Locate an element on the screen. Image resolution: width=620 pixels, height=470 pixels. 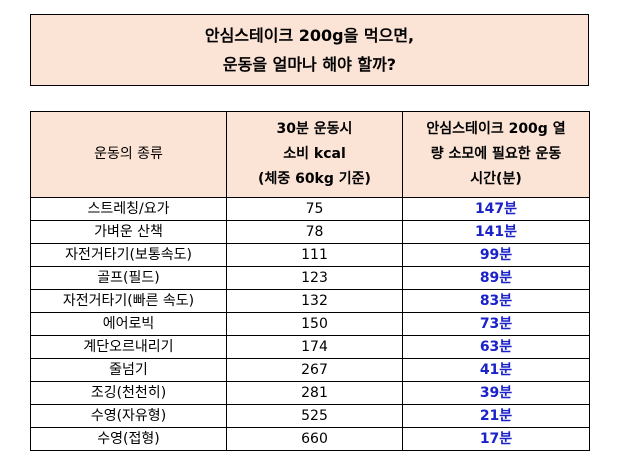
table-row: 스트레칭/요가 75 147분 is located at coordinates (310, 209).